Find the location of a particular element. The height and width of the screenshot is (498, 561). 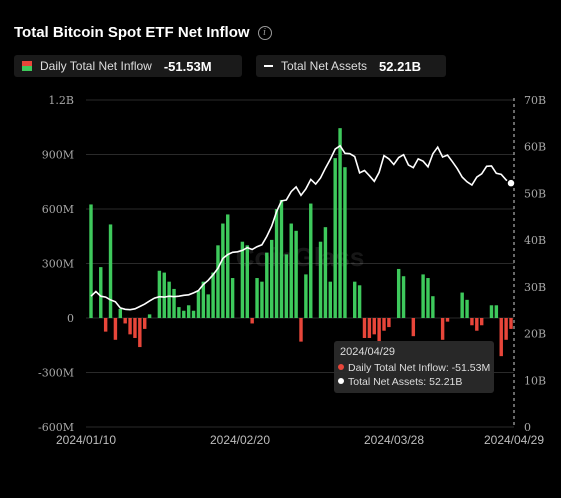

info-icon: i is located at coordinates (264, 32).